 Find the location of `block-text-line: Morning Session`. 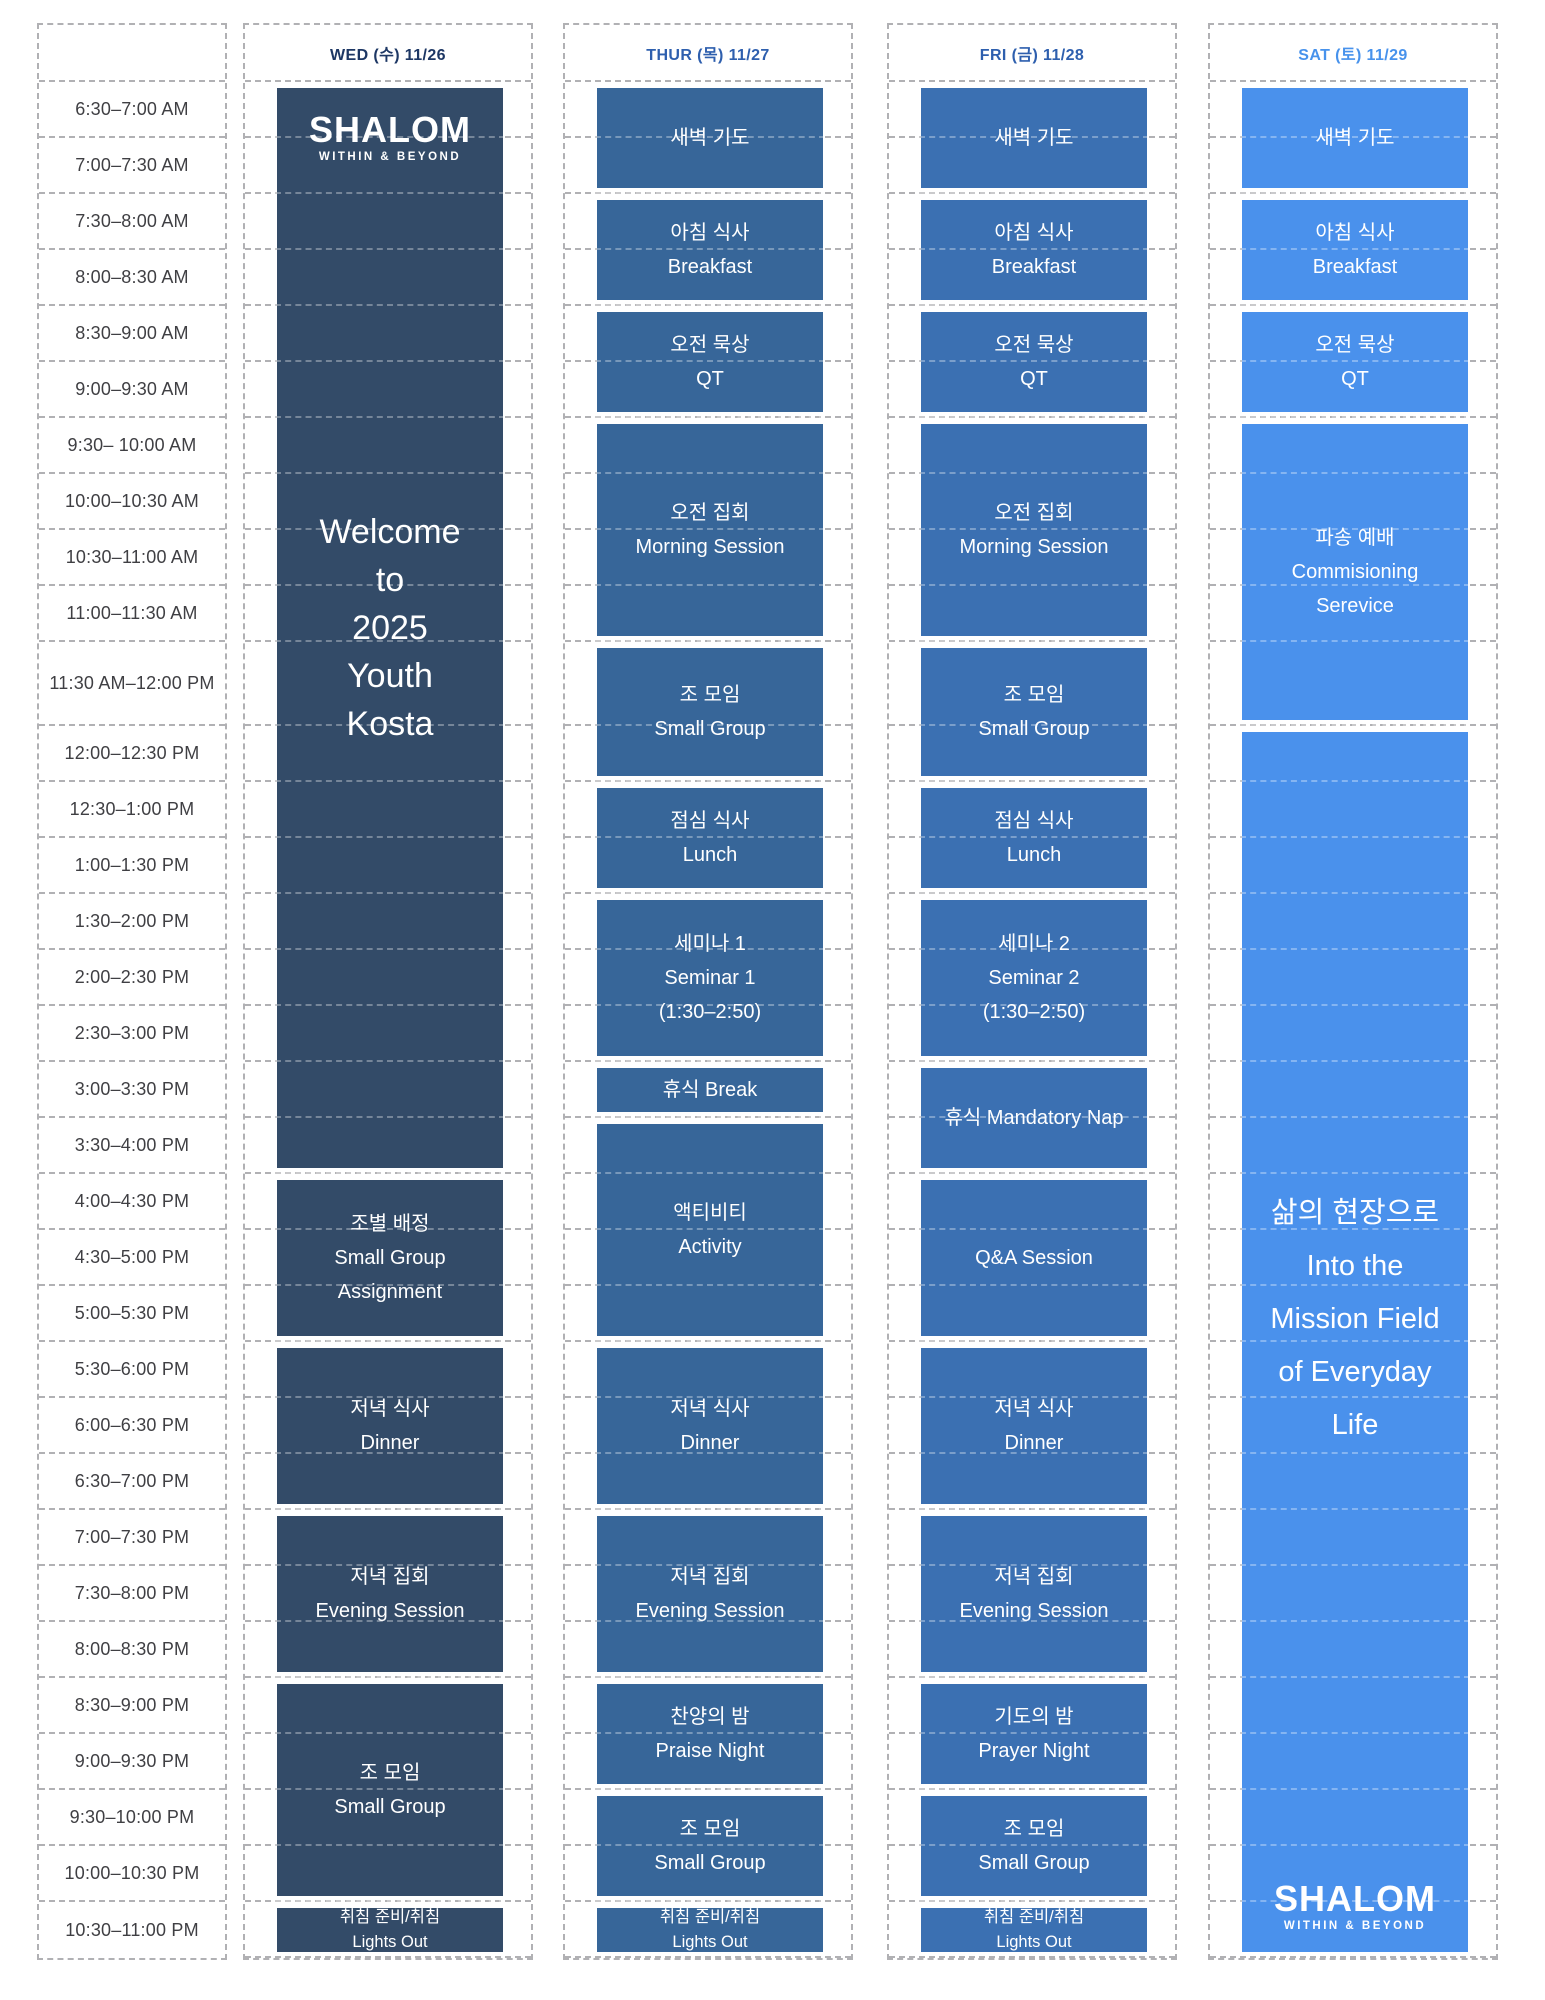

block-text-line: Morning Session is located at coordinates (1034, 547).